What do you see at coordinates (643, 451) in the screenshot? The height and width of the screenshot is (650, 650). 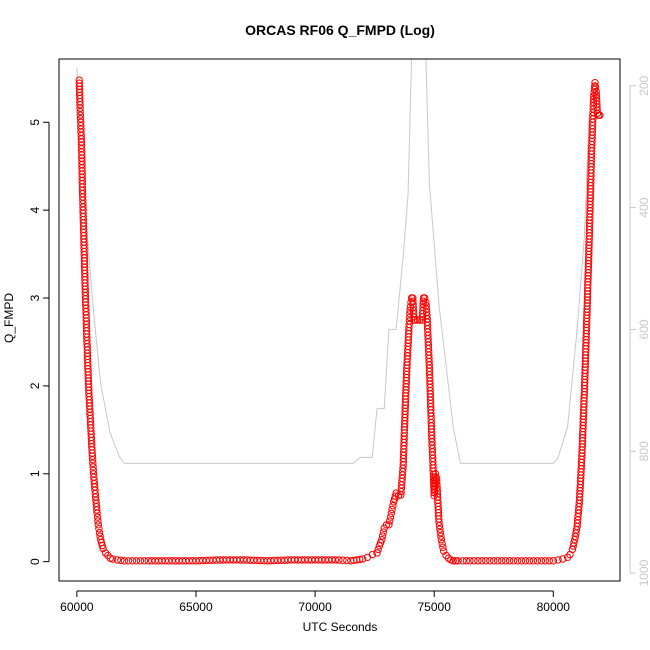 I see `y2-tick-label: 800` at bounding box center [643, 451].